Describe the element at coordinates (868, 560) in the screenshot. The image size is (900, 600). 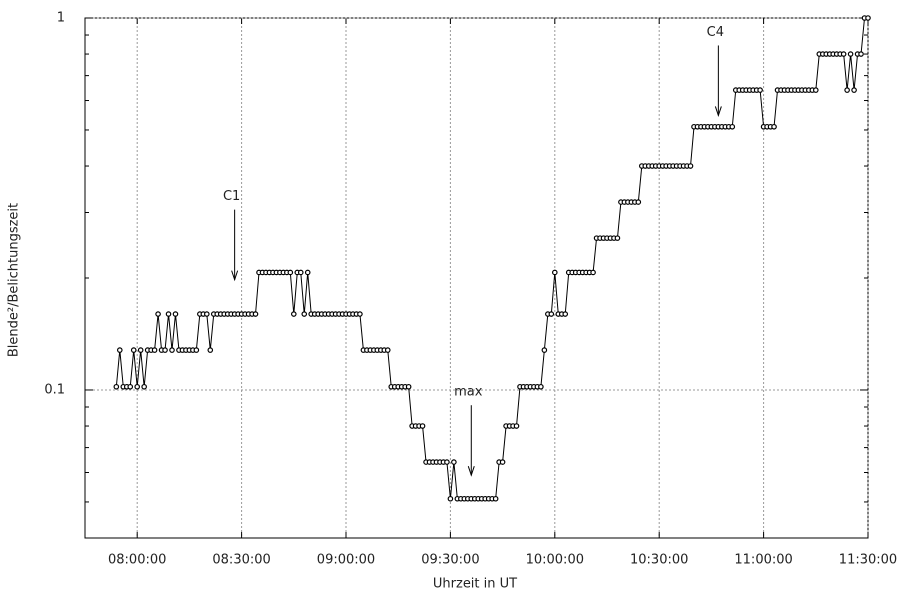
I see `x-tick-label: 11:30:00` at that location.